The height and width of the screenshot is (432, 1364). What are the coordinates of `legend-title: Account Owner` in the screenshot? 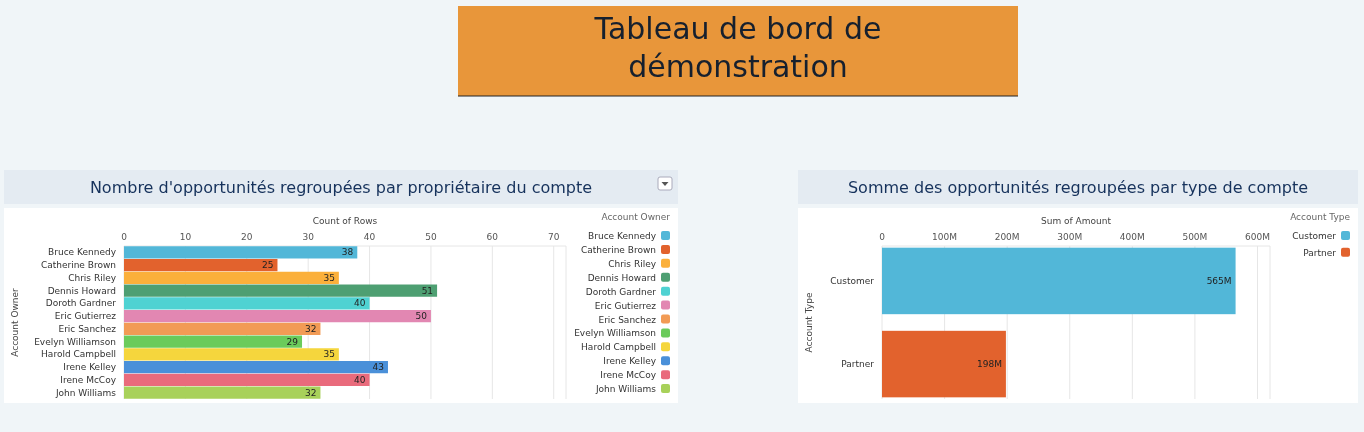 It's located at (636, 217).